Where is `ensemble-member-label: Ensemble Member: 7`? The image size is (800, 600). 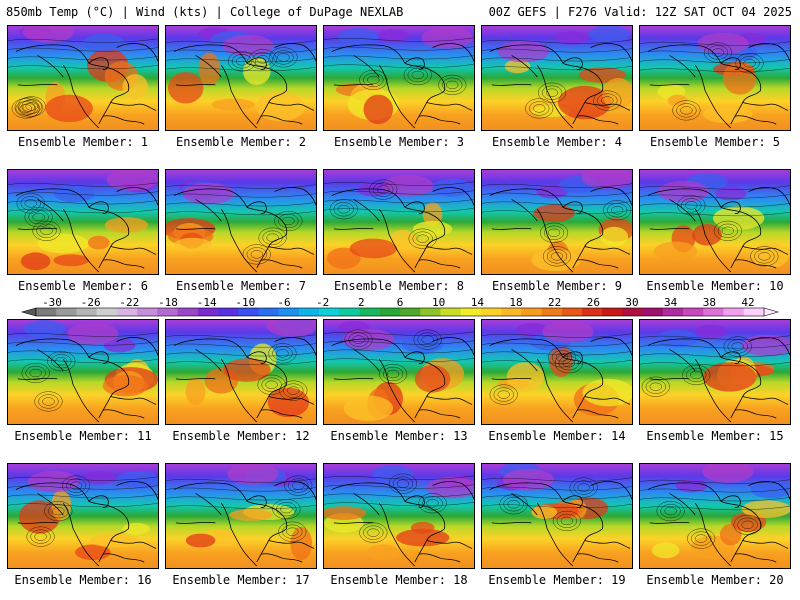
ensemble-member-label: Ensemble Member: 7 is located at coordinates (241, 286).